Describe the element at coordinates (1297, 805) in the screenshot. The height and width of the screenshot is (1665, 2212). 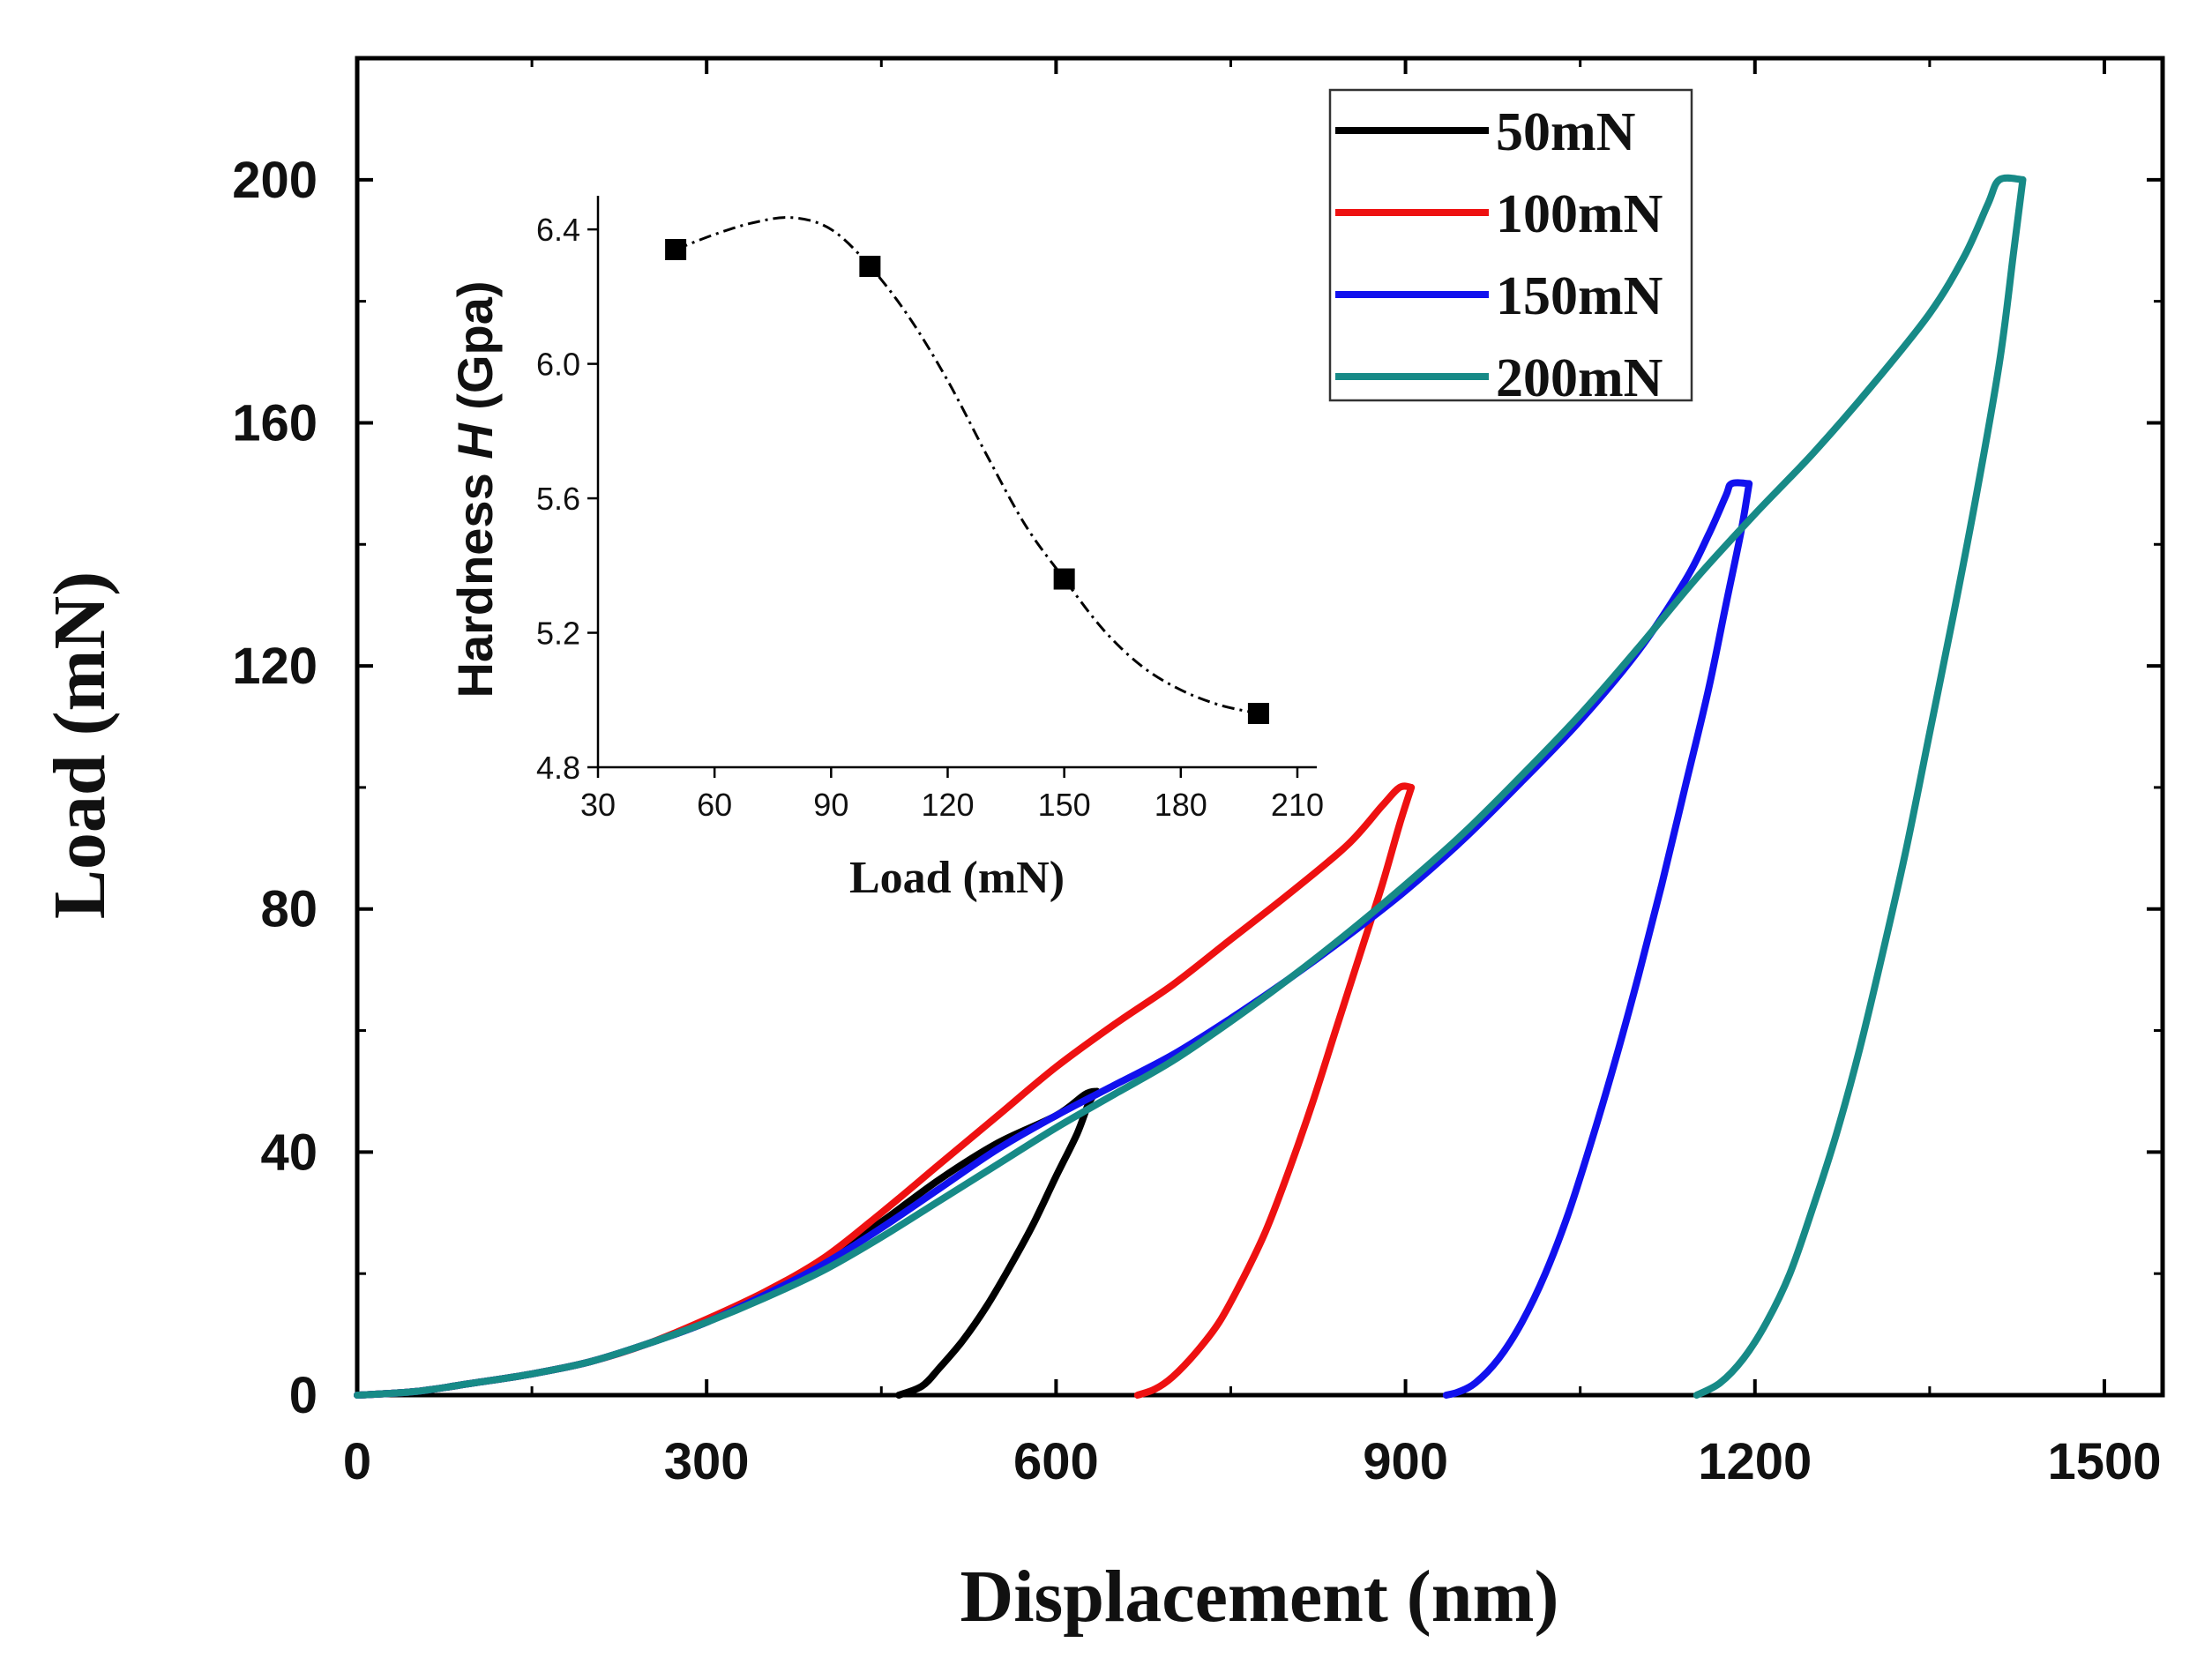
I see `inset-x-tick-label: 210` at that location.